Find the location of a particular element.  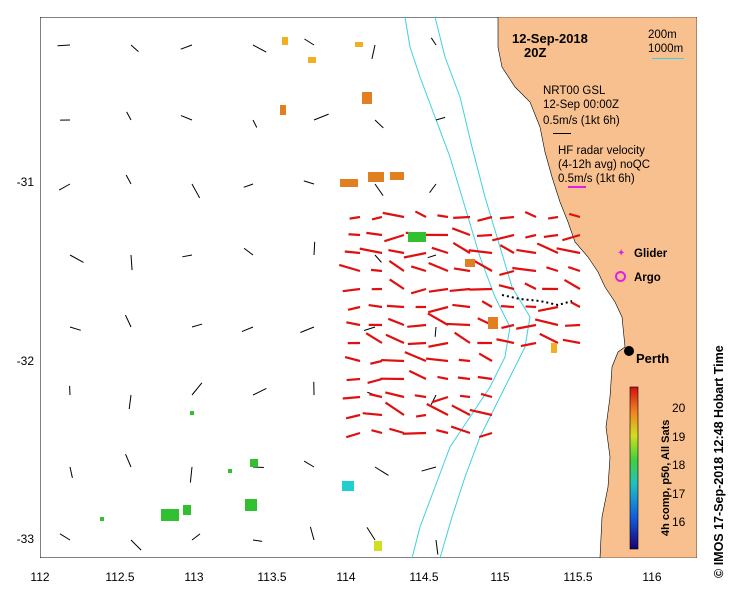

argo-icon is located at coordinates (620, 276).